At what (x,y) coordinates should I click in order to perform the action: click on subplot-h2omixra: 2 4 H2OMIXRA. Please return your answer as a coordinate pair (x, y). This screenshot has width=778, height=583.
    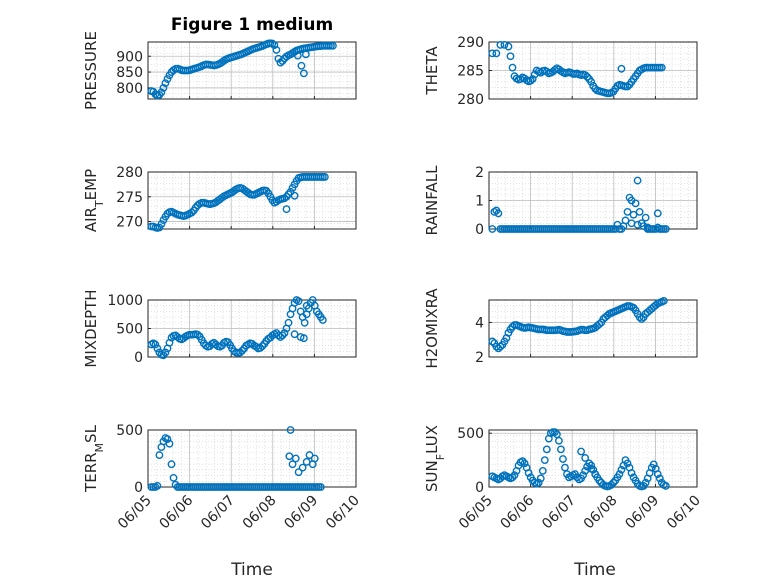
    Looking at the image, I should click on (560, 328).